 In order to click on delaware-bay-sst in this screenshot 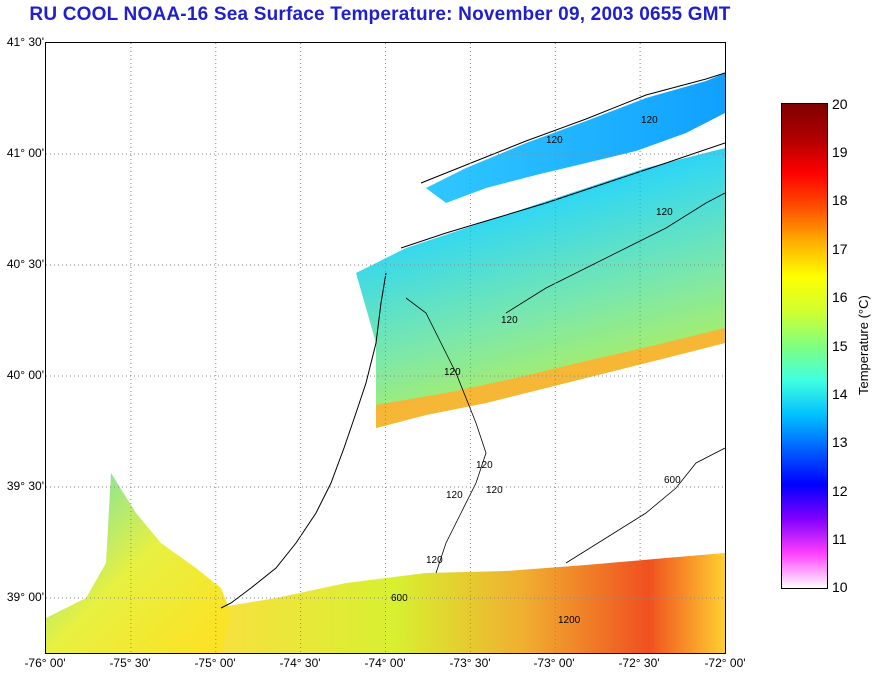, I will do `click(138, 563)`.